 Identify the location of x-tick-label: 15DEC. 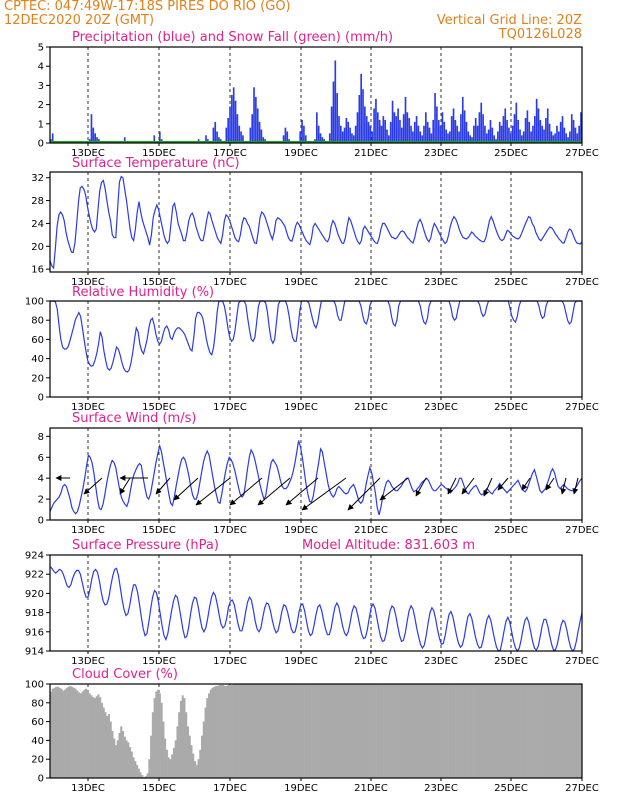
(159, 530).